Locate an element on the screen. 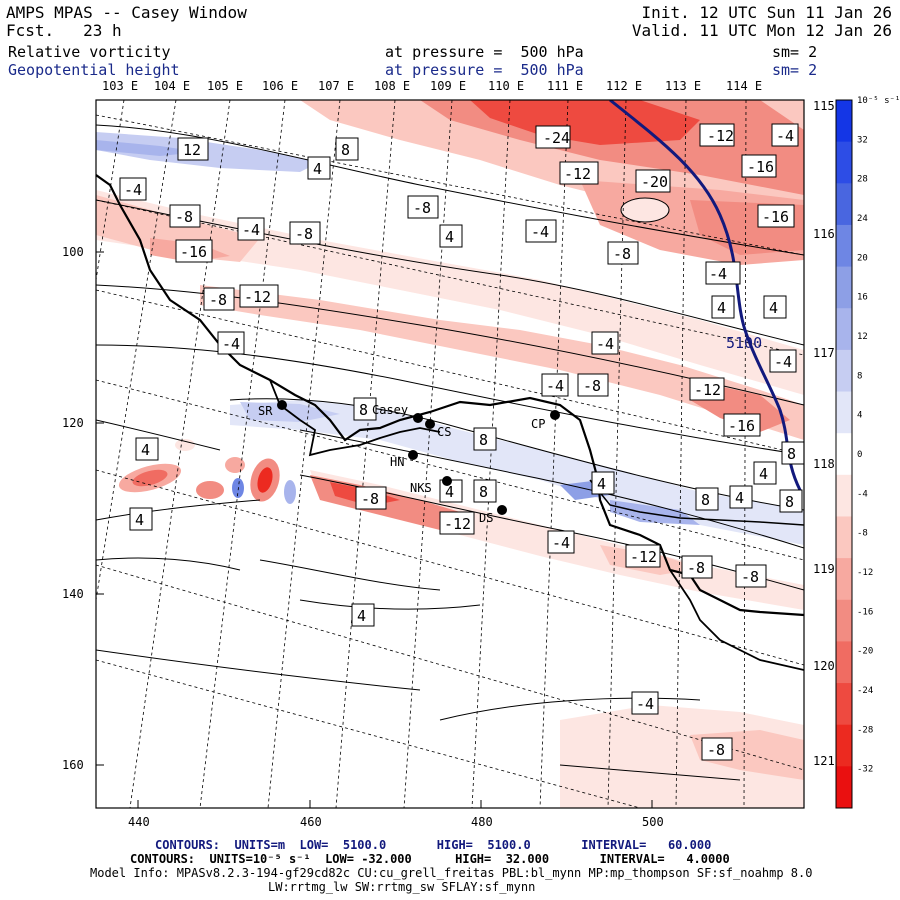 Image resolution: width=900 pixels, height=900 pixels. contour-label: -16 is located at coordinates (776, 216).